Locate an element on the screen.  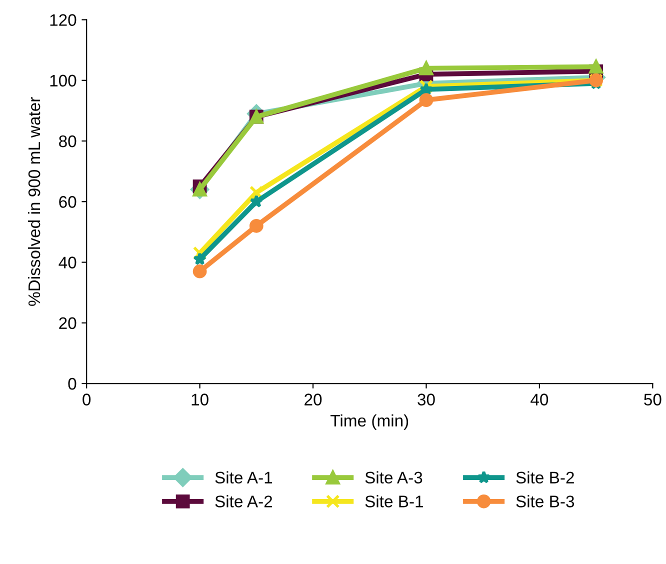
legend-label: Site B-2 is located at coordinates (545, 477).